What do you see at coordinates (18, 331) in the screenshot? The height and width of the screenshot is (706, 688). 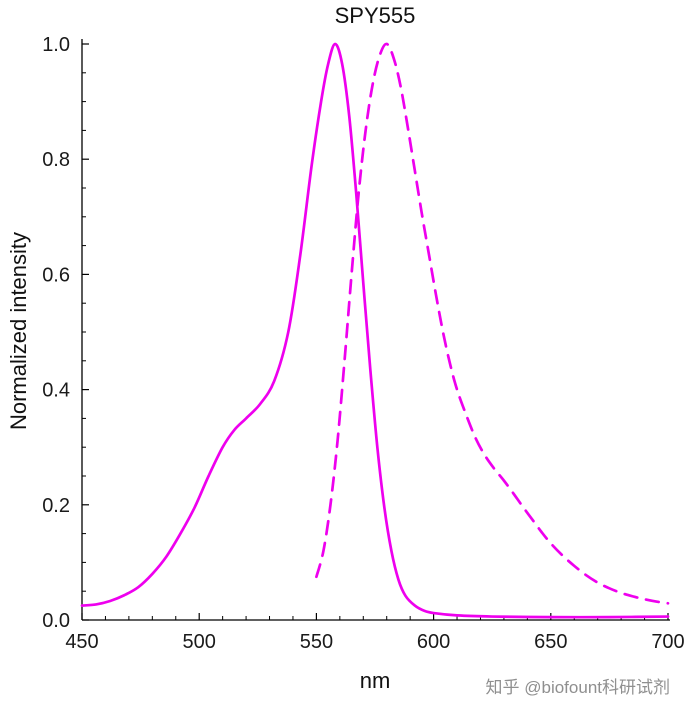 I see `y-axis-label: Normalized intensity` at bounding box center [18, 331].